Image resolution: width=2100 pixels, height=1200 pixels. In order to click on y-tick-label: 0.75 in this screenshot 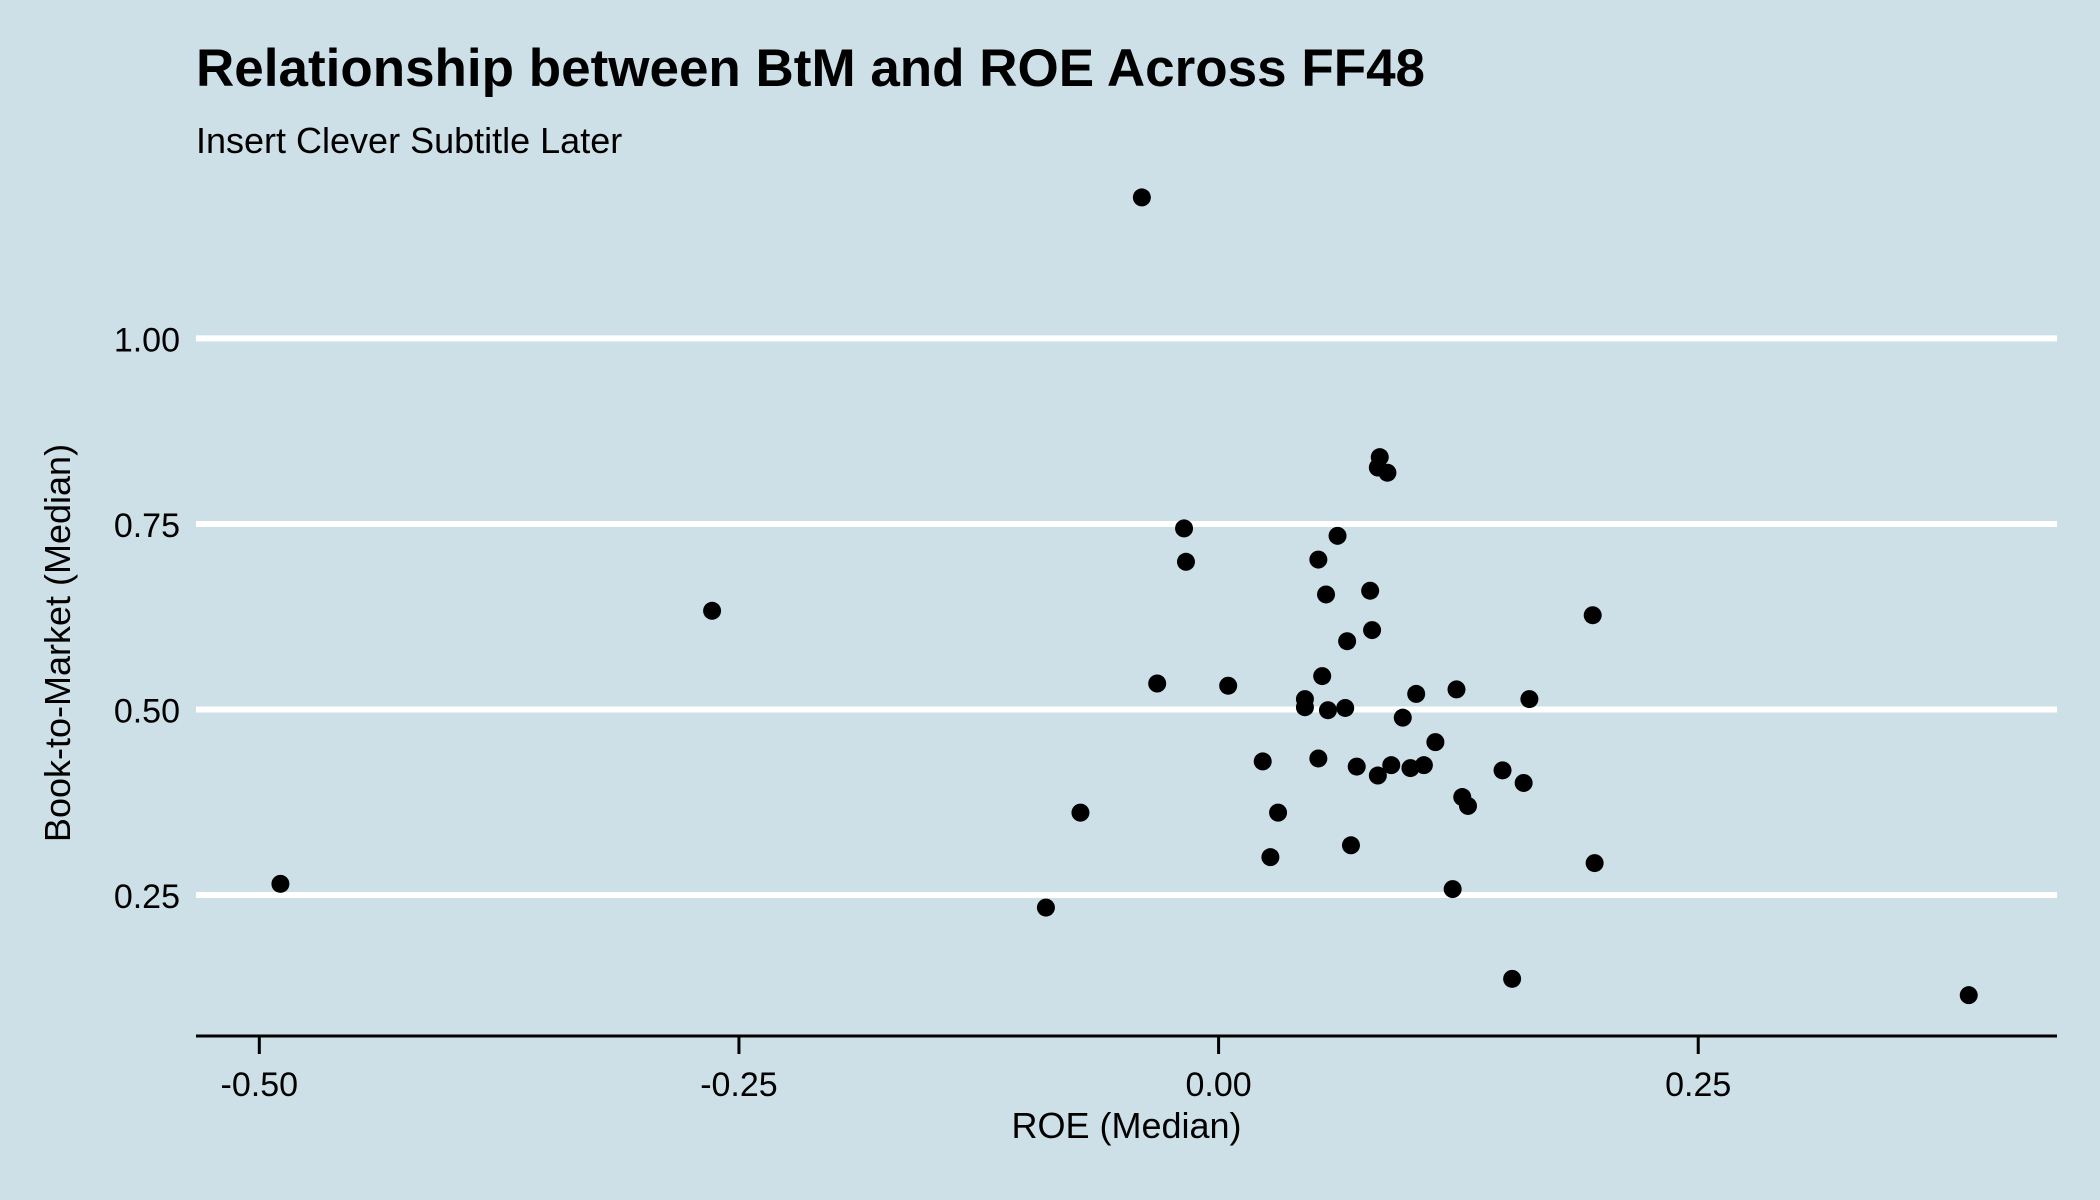, I will do `click(147, 526)`.